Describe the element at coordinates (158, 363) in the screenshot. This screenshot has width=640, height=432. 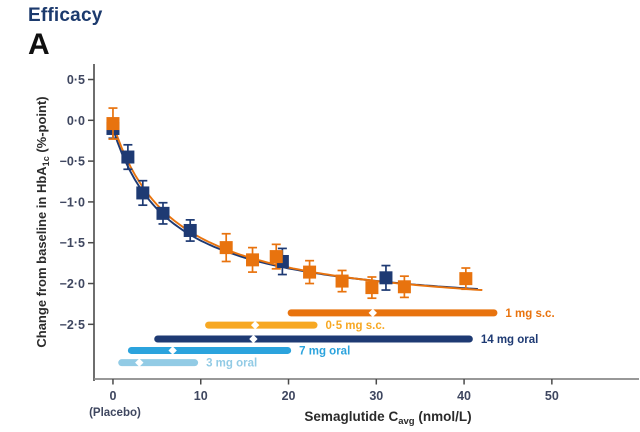
I see `dose-bar-3-mg-oral` at that location.